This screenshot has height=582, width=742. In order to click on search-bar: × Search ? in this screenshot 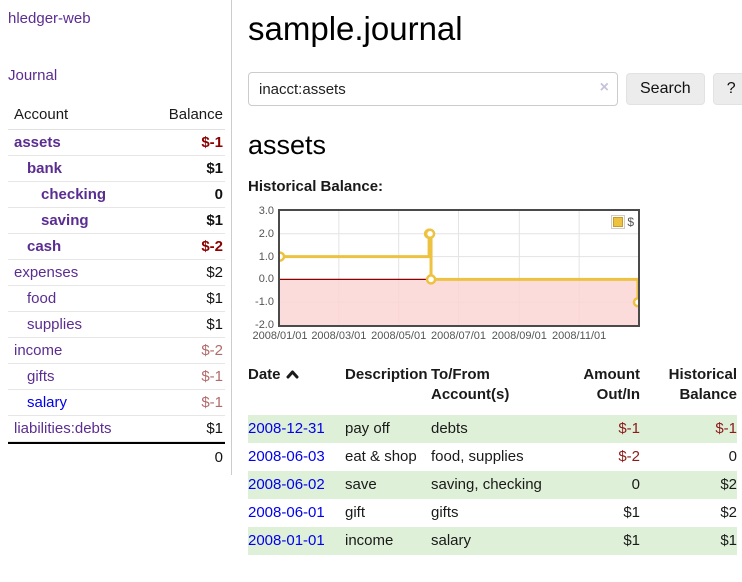, I will do `click(495, 89)`.